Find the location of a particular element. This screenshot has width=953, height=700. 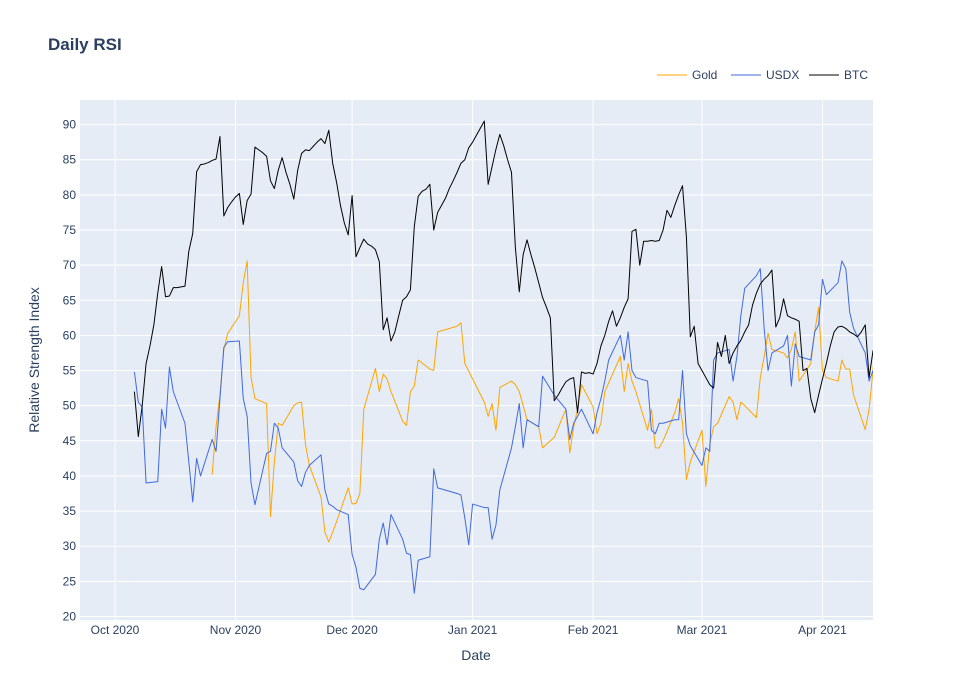

y-tick-label: 35 is located at coordinates (70, 511).